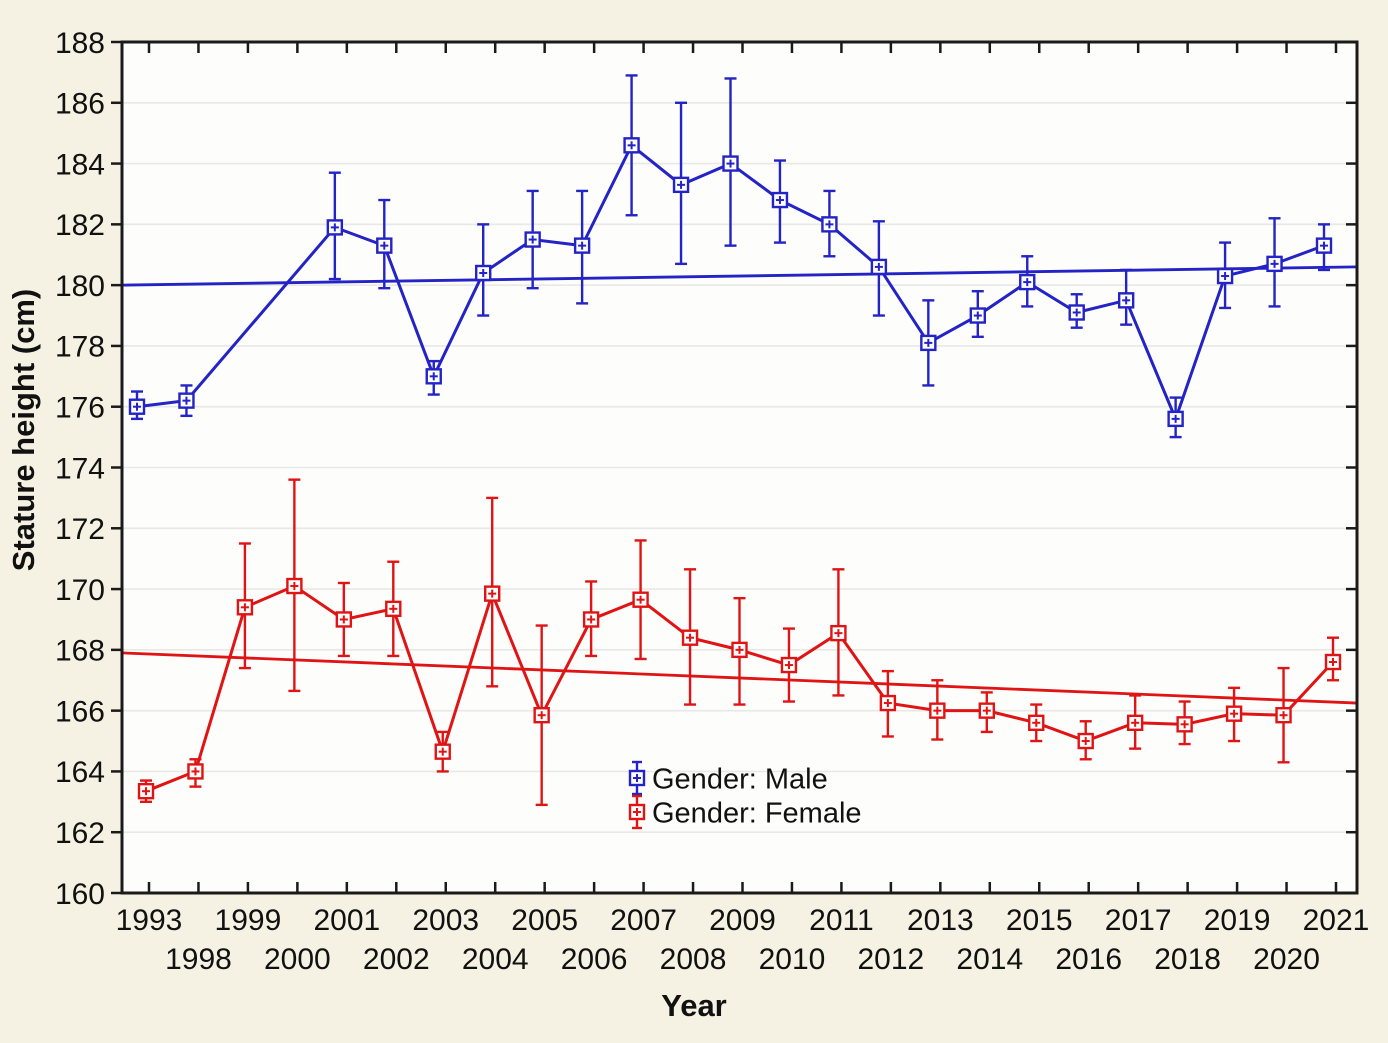 Image resolution: width=1388 pixels, height=1043 pixels. Describe the element at coordinates (740, 779) in the screenshot. I see `legend-label: Gender: Male` at that location.